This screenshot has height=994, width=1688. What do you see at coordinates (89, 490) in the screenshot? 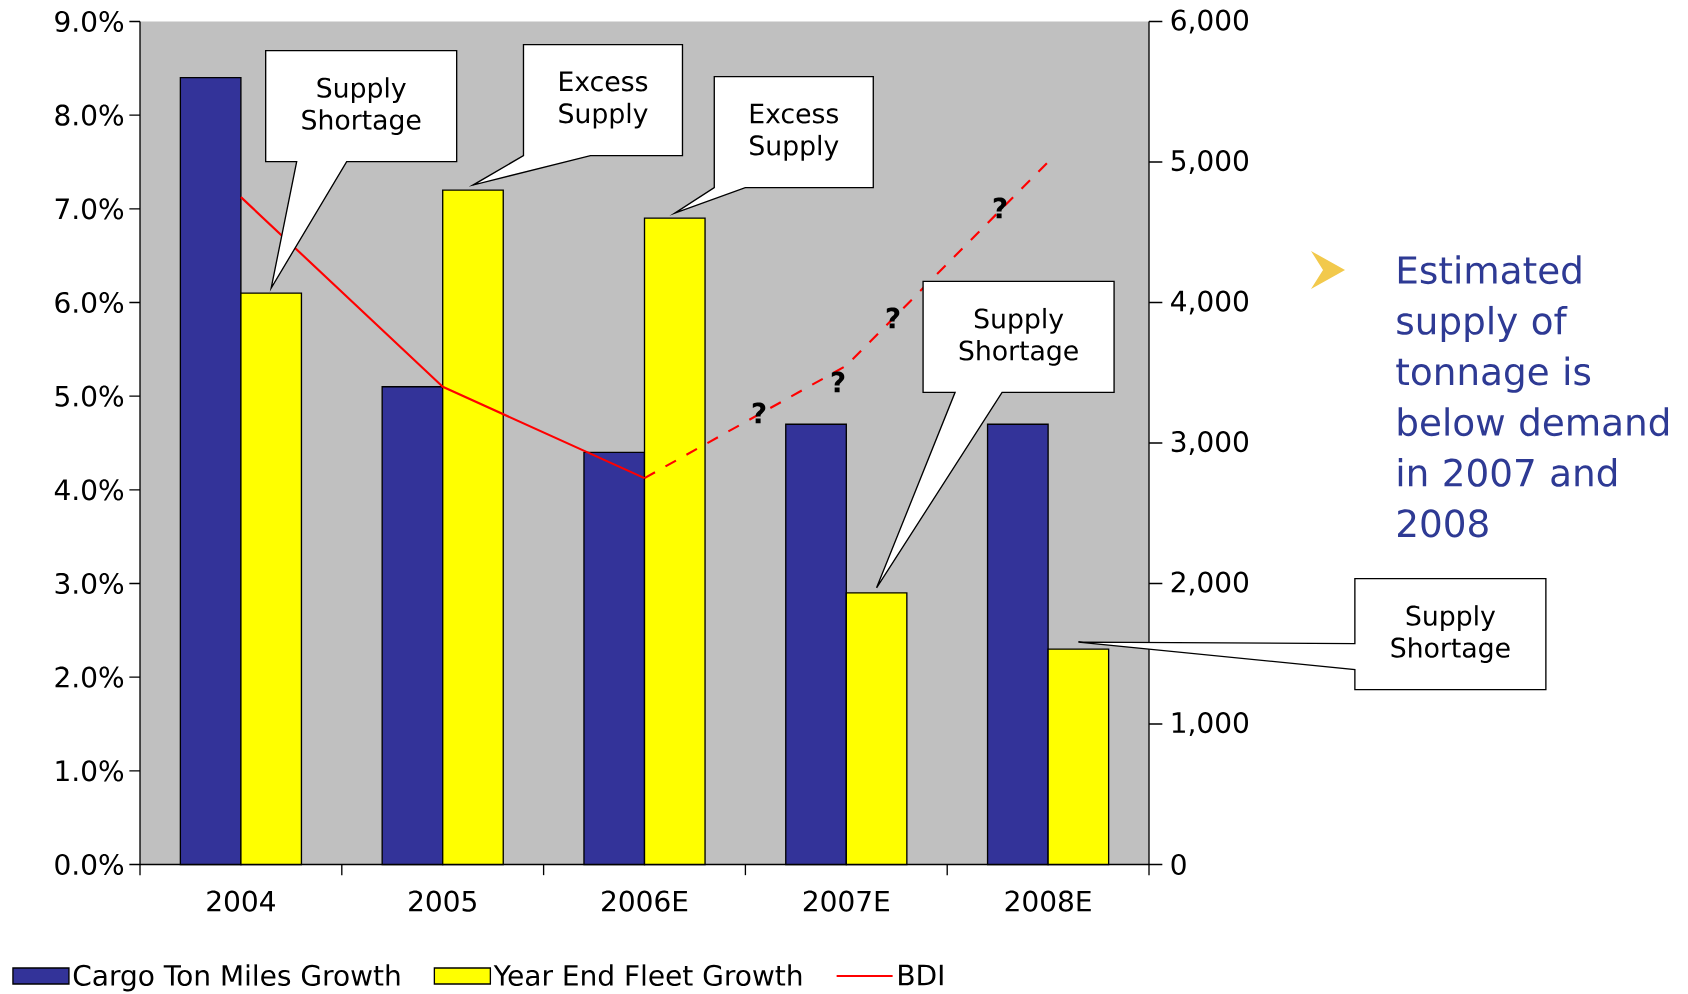
I see `y-tick-label: 4.0%` at bounding box center [89, 490].